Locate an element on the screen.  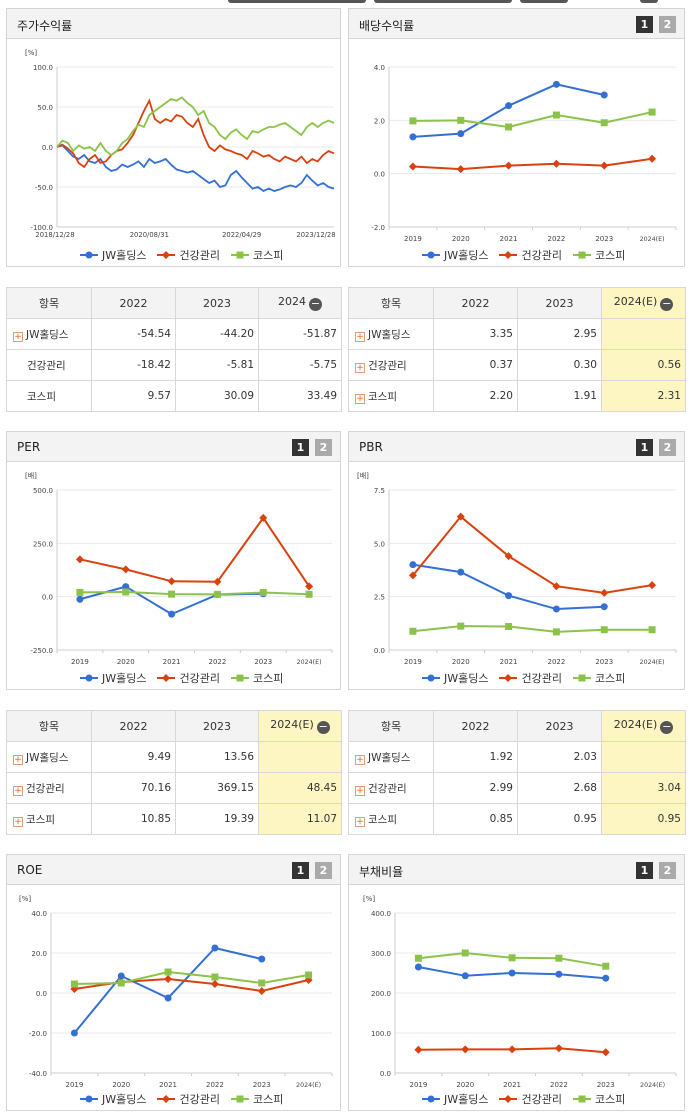
y-tick-label: 20.0 is located at coordinates (39, 954).